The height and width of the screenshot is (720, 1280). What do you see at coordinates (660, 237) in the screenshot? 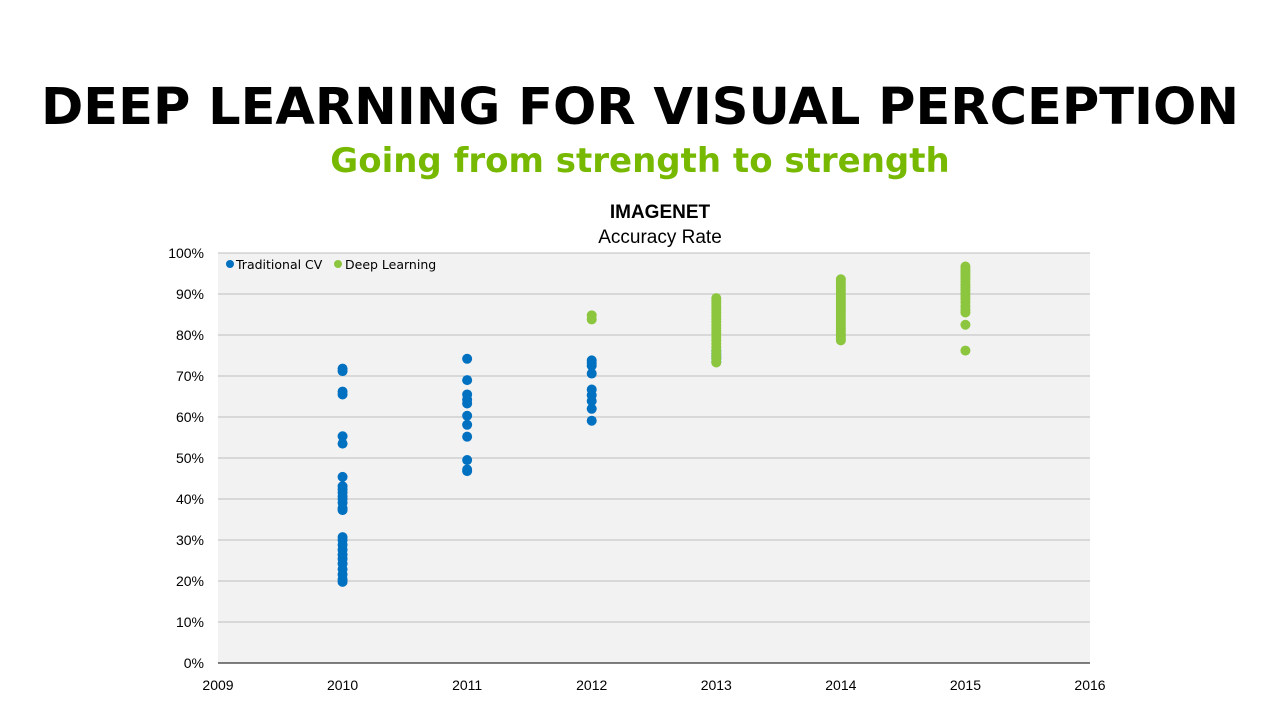
I see `chart-subtitle: Accuracy Rate` at bounding box center [660, 237].